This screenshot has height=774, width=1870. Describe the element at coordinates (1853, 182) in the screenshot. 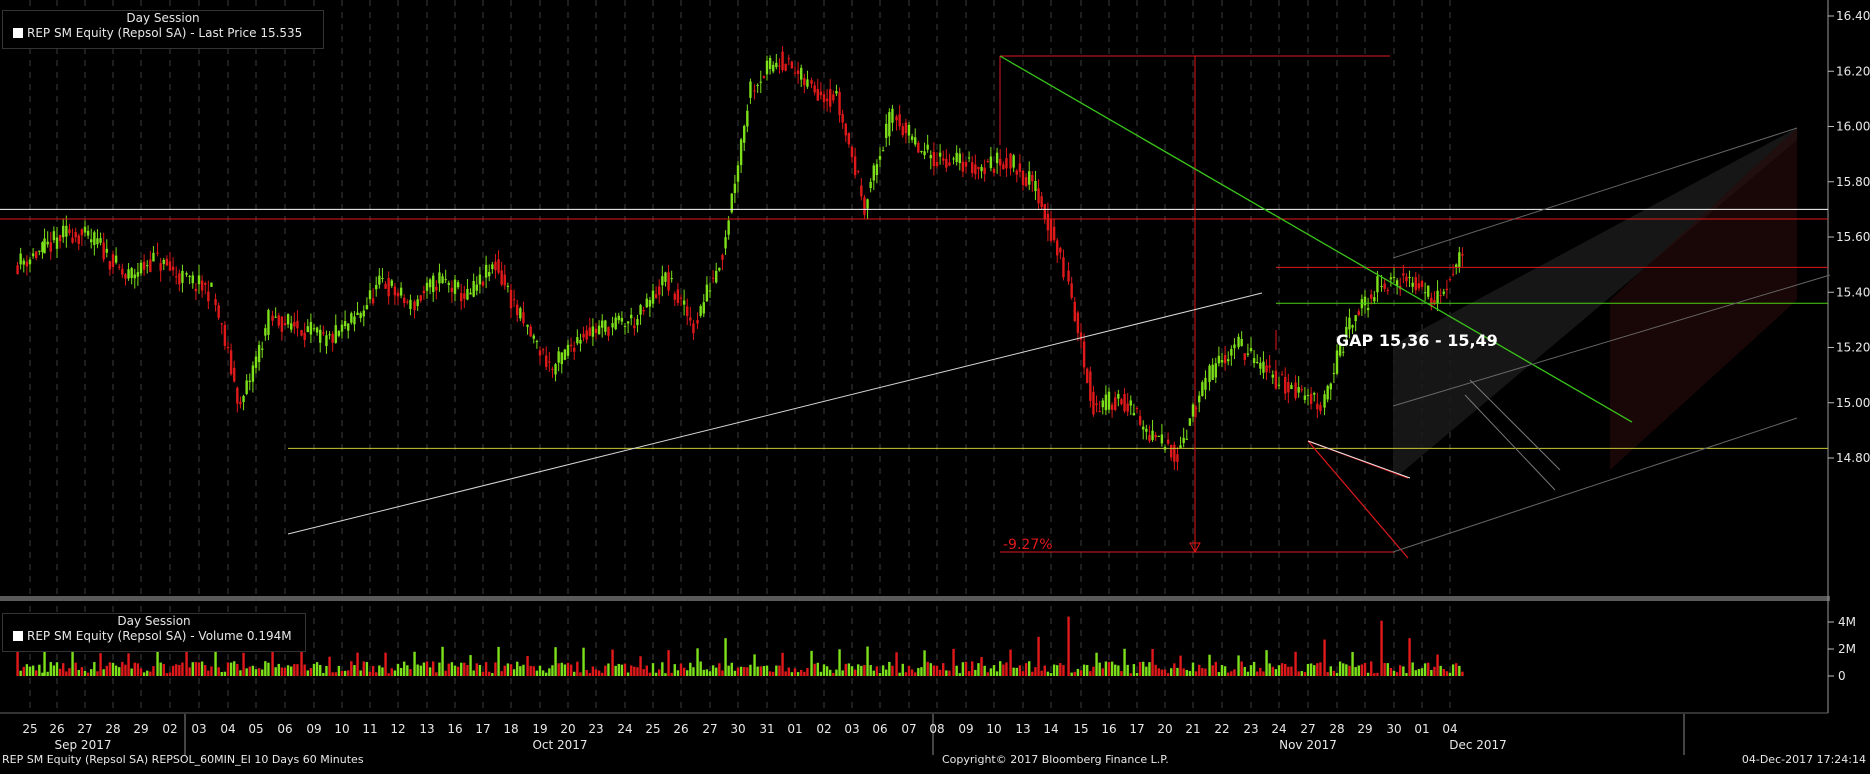

I see `price-tick-label: 15.80` at that location.